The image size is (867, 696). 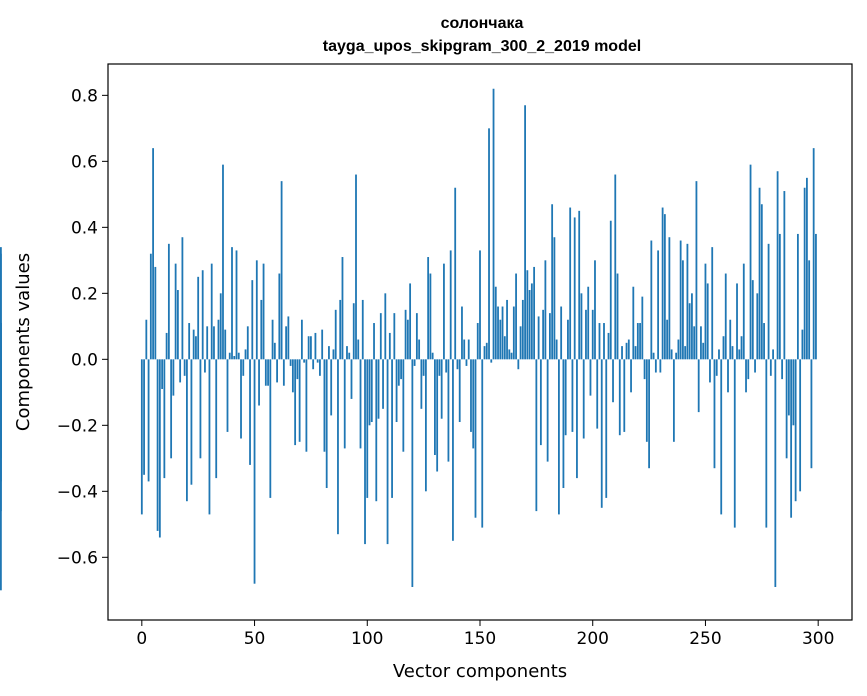 What do you see at coordinates (77, 558) in the screenshot?
I see `y-tick-label: −0.6` at bounding box center [77, 558].